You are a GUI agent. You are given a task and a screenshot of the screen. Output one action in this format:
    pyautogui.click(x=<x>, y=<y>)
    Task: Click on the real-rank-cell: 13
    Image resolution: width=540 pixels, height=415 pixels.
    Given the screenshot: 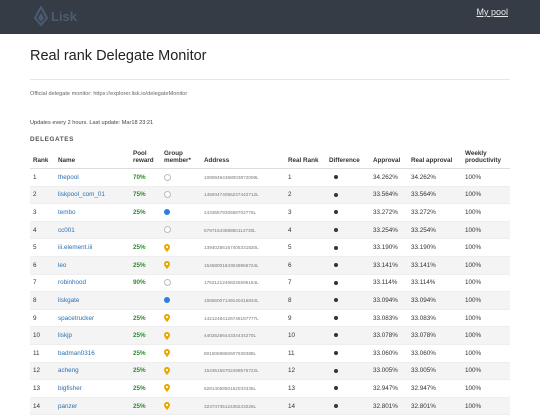 What is the action you would take?
    pyautogui.click(x=305, y=388)
    